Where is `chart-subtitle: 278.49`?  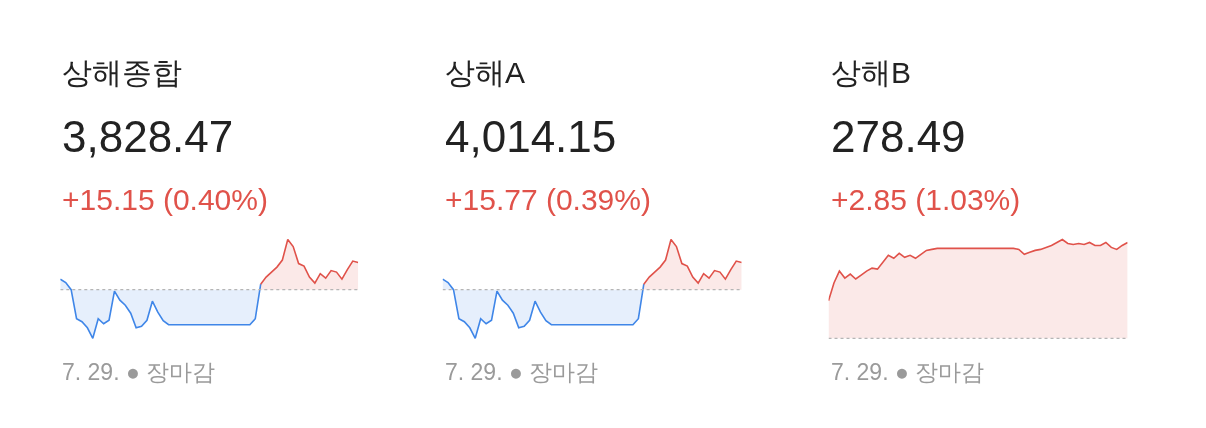
chart-subtitle: 278.49 is located at coordinates (898, 136).